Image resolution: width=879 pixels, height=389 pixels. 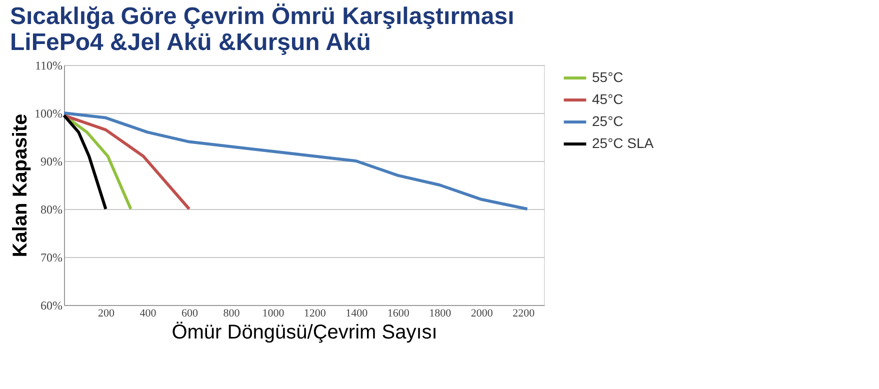 I want to click on x-tick-label: 2000, so click(x=482, y=314).